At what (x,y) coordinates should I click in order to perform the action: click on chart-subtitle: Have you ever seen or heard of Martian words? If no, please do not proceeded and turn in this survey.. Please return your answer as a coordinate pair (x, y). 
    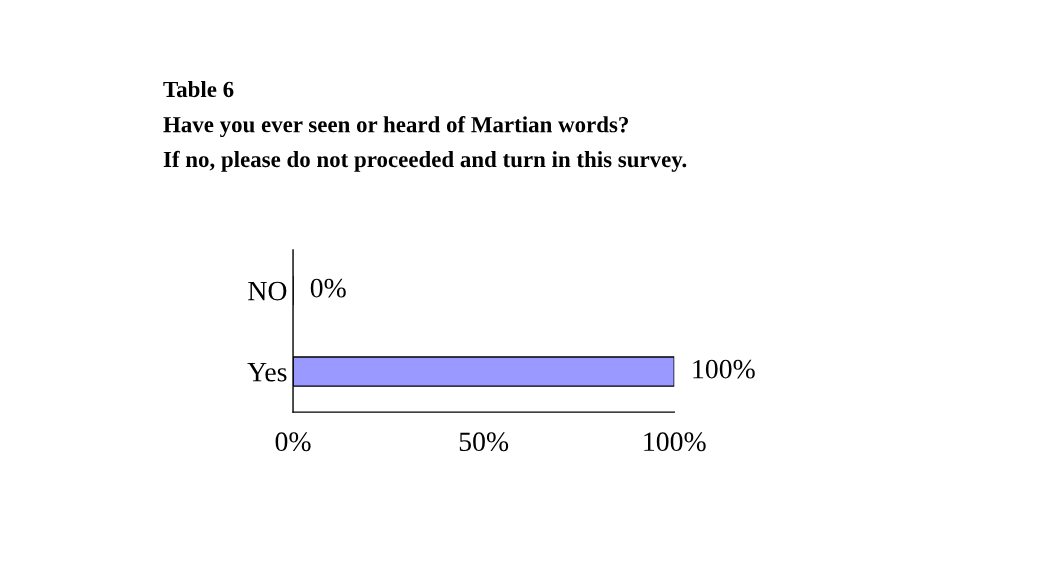
    Looking at the image, I should click on (425, 144).